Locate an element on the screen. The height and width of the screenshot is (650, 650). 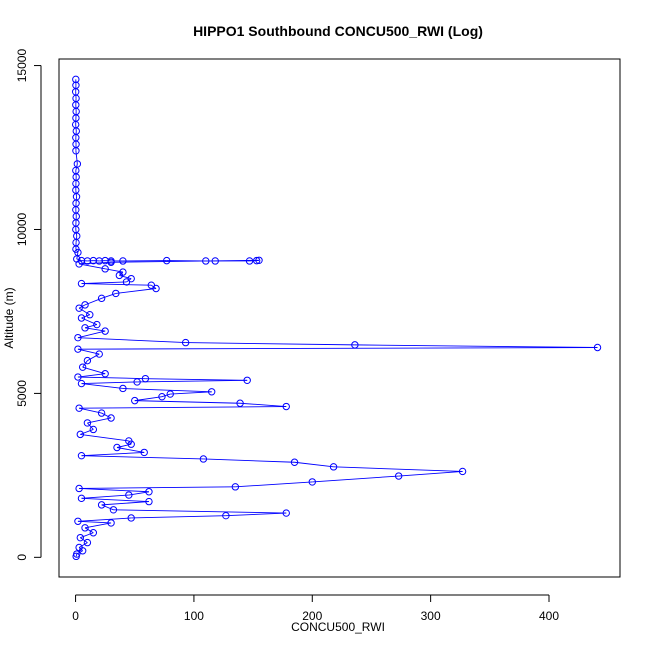
x-tick-label: 300 is located at coordinates (431, 616).